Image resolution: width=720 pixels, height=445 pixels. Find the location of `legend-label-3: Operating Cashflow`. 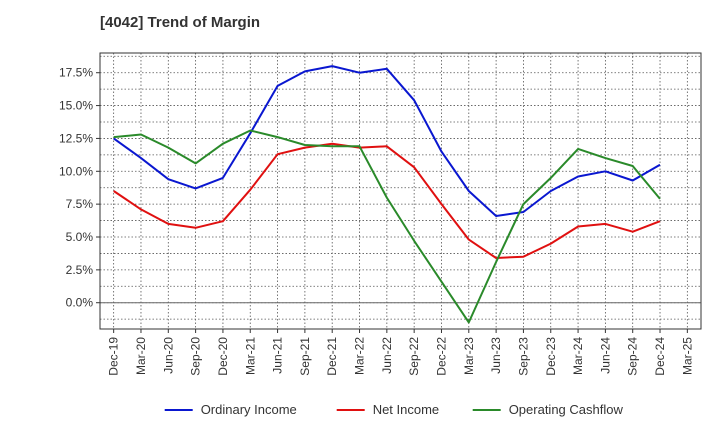

legend-label-3: Operating Cashflow is located at coordinates (566, 409).